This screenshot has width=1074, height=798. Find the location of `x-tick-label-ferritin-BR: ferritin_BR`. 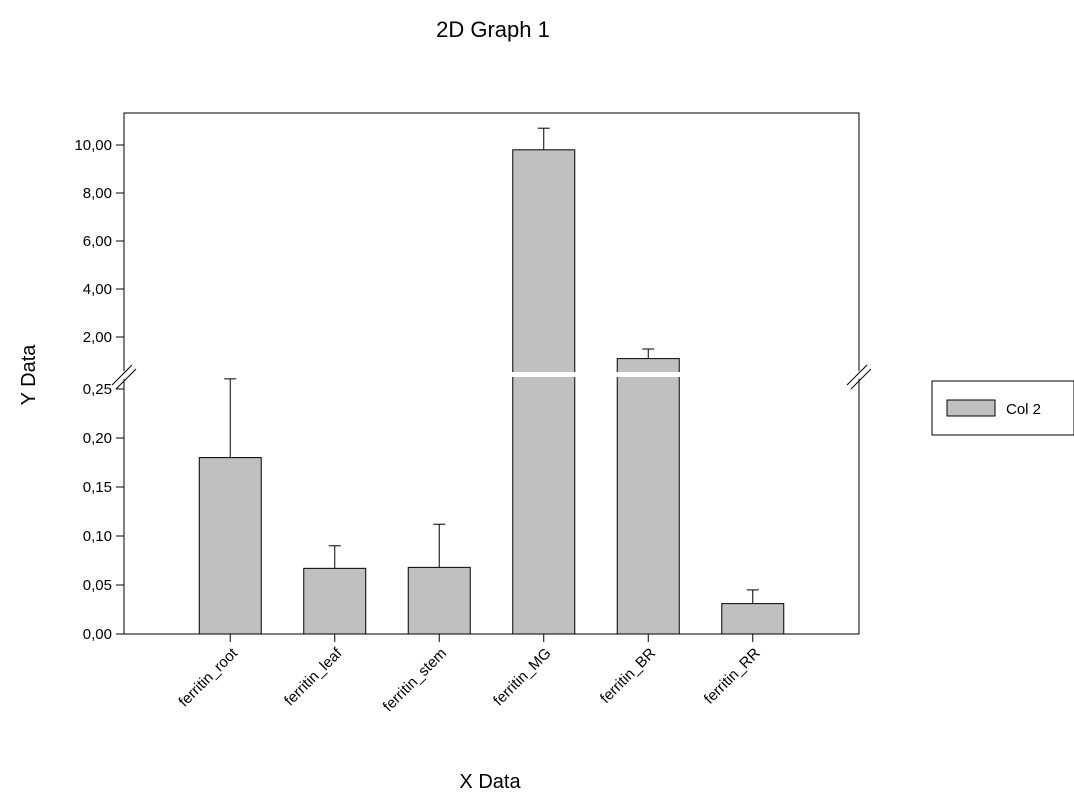

x-tick-label-ferritin-BR: ferritin_BR is located at coordinates (628, 676).